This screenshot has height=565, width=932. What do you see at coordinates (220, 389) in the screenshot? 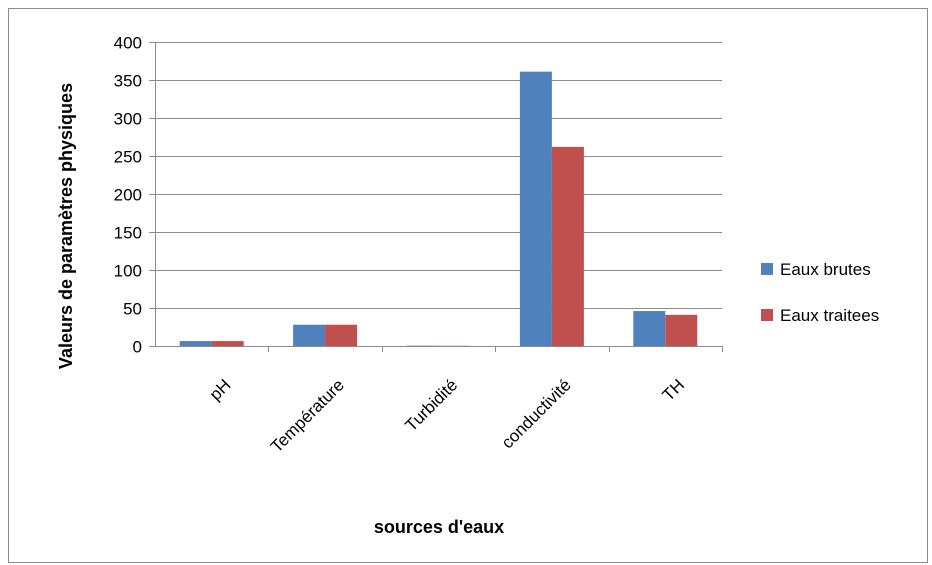
I see `x-tick-label: pH` at bounding box center [220, 389].